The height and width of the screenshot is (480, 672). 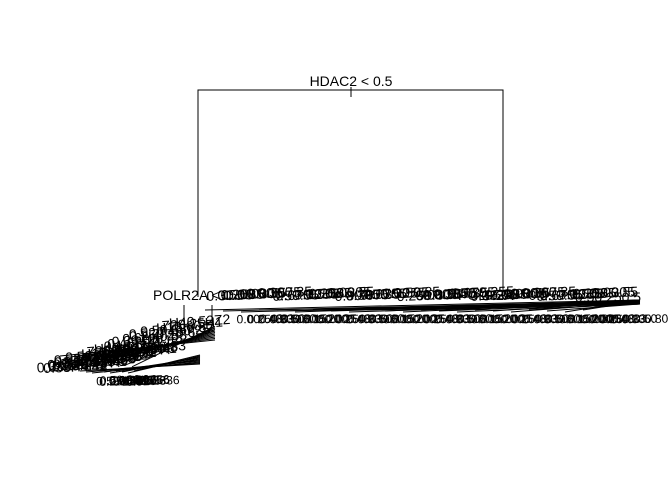 What do you see at coordinates (351, 81) in the screenshot?
I see `root-split-label: HDAC2 < 0.5` at bounding box center [351, 81].